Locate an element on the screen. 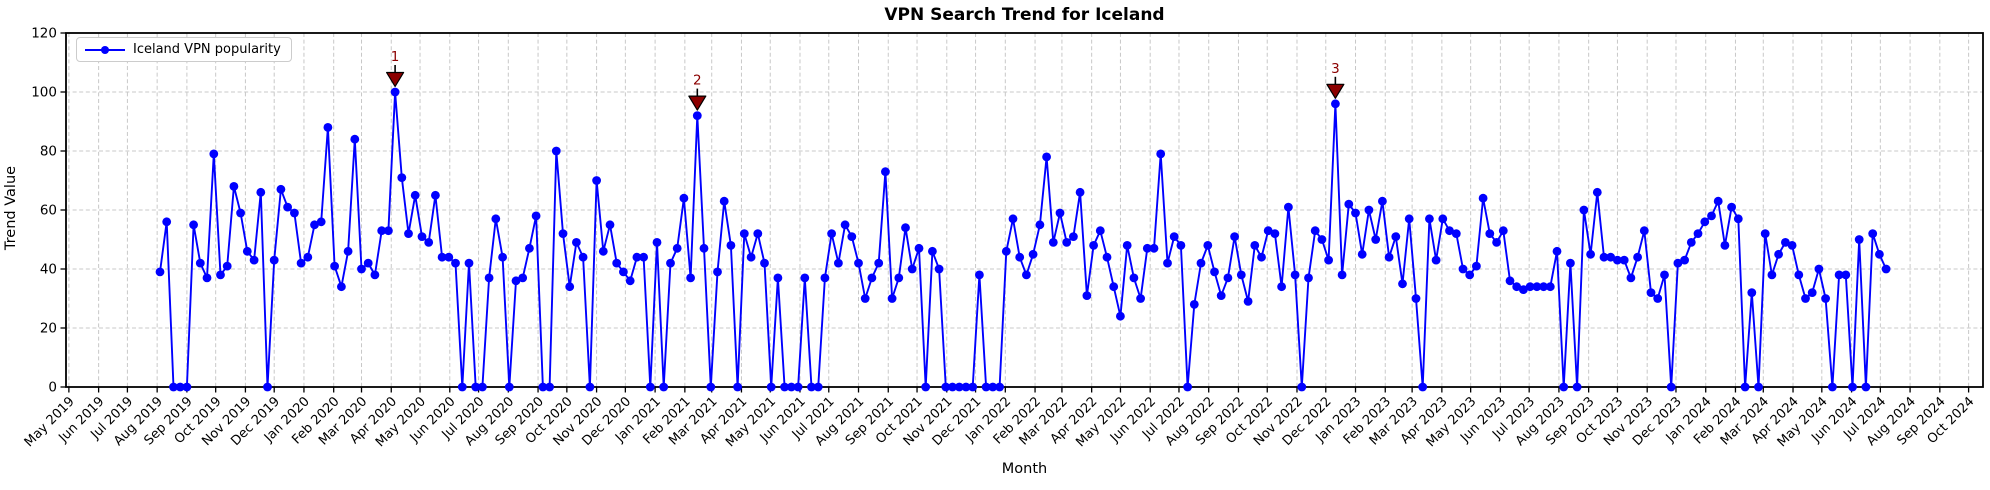  y-axis-label: Trend Value is located at coordinates (11, 208).